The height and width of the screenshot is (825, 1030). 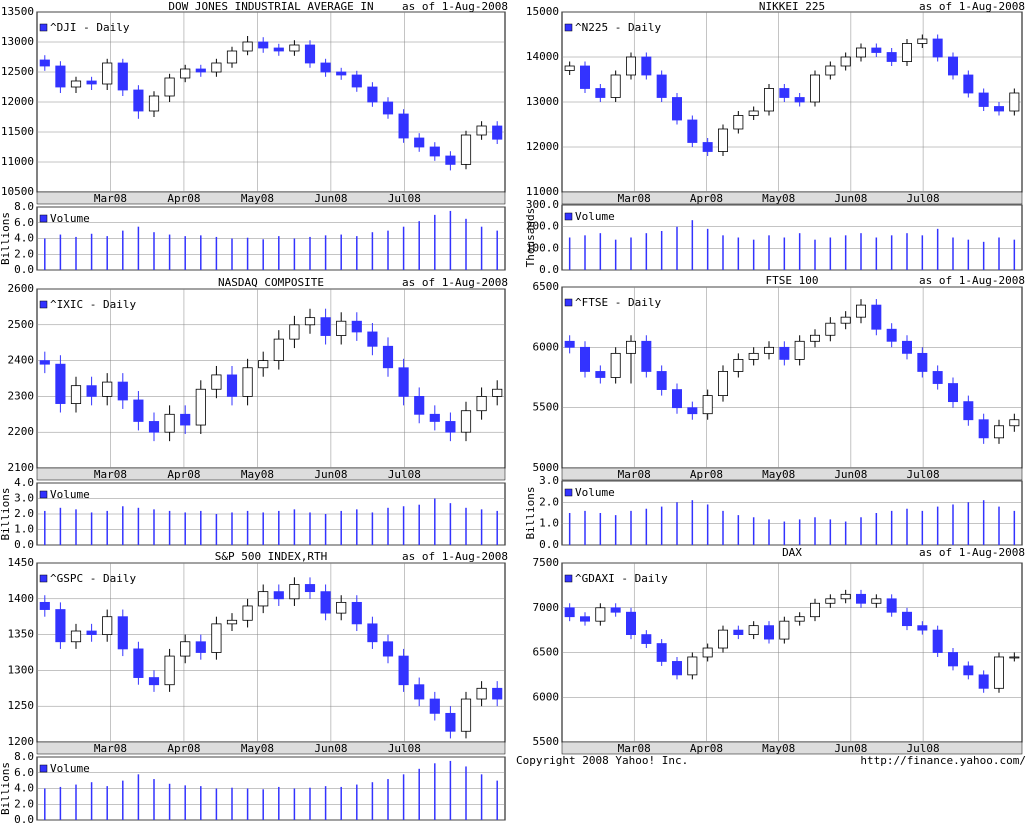 I want to click on y-tick-label: 7500, so click(x=546, y=562).